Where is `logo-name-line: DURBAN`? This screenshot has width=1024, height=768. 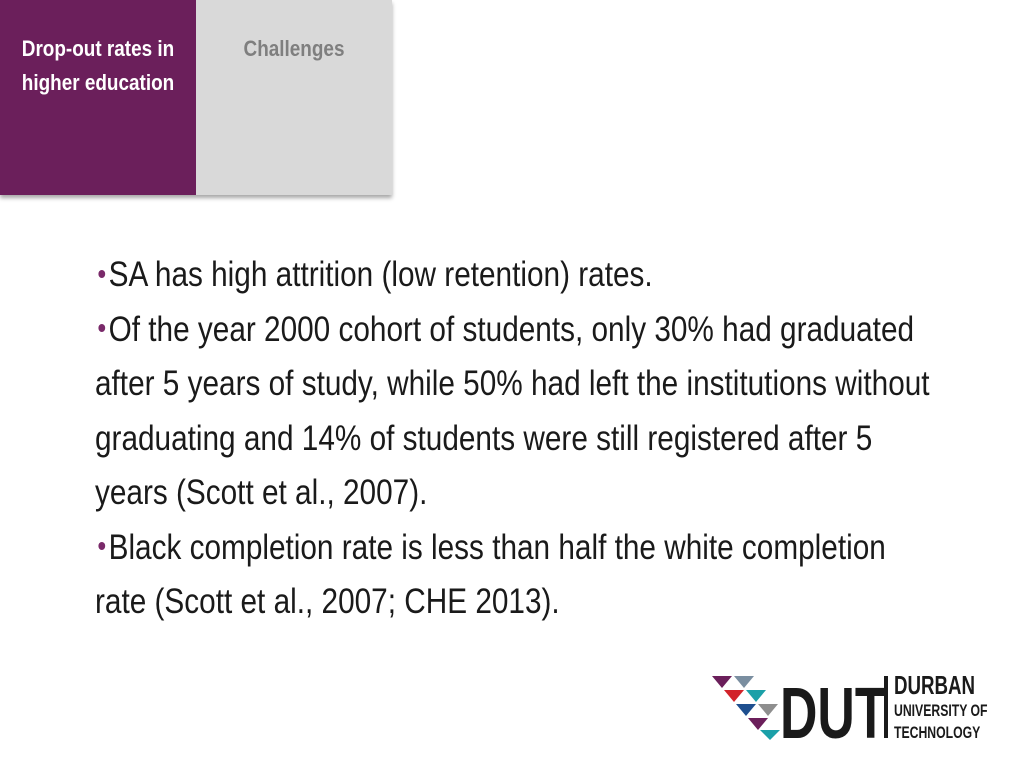 logo-name-line: DURBAN is located at coordinates (934, 686).